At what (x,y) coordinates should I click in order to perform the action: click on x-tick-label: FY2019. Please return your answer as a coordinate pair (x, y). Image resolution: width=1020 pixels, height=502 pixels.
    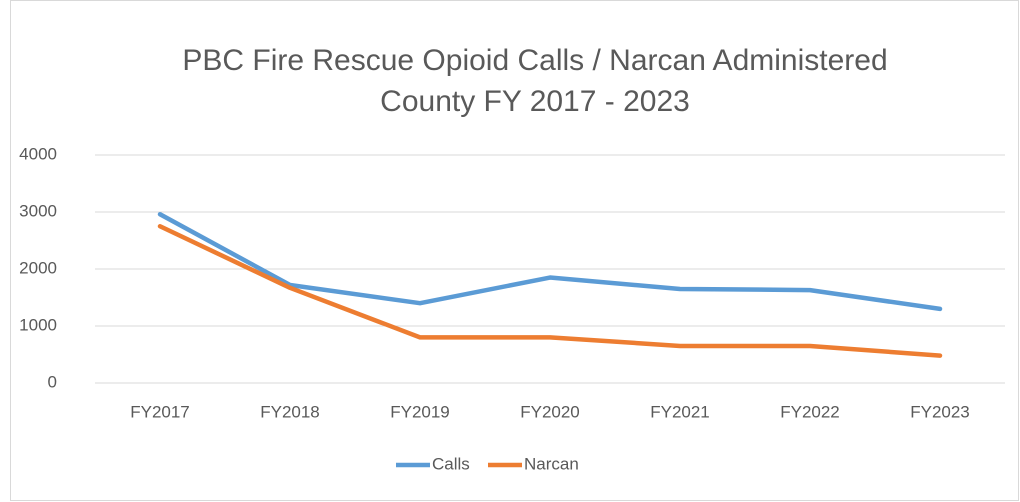
    Looking at the image, I should click on (420, 411).